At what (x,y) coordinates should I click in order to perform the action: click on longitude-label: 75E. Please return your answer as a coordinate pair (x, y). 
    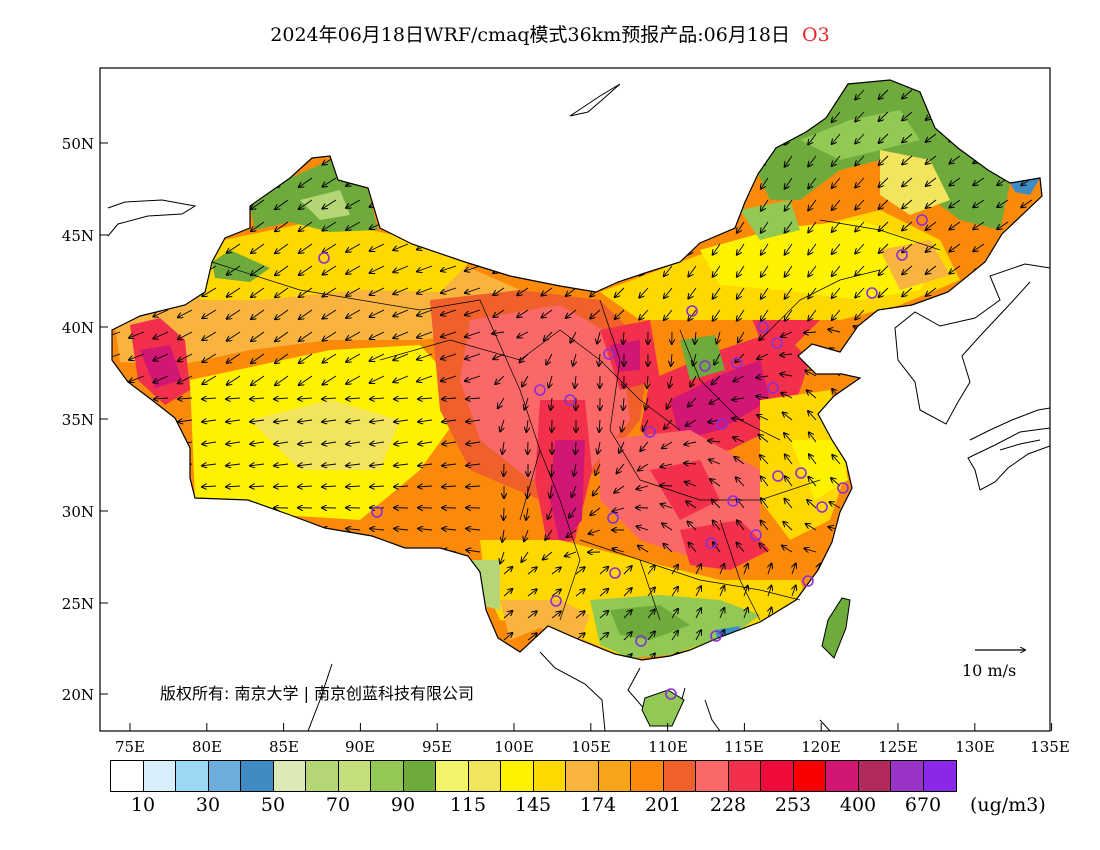
    Looking at the image, I should click on (130, 747).